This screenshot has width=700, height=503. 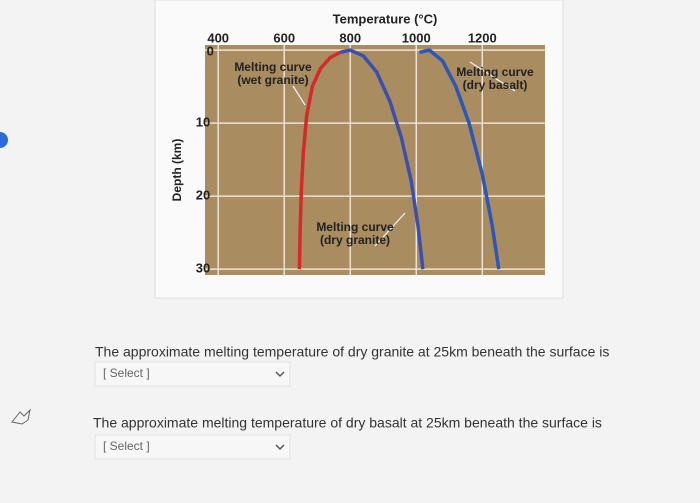 I want to click on y-tick-label: 0, so click(x=210, y=51).